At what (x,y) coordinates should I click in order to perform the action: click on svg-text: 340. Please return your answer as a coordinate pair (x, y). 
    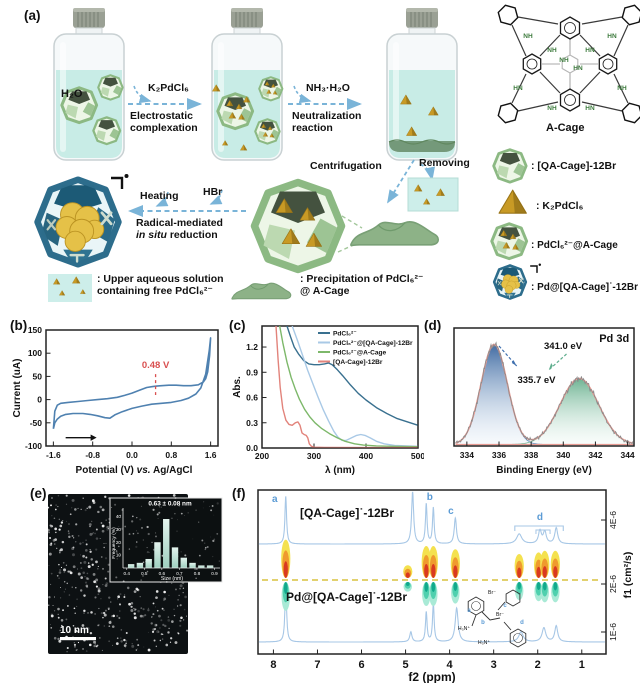
    Looking at the image, I should click on (563, 455).